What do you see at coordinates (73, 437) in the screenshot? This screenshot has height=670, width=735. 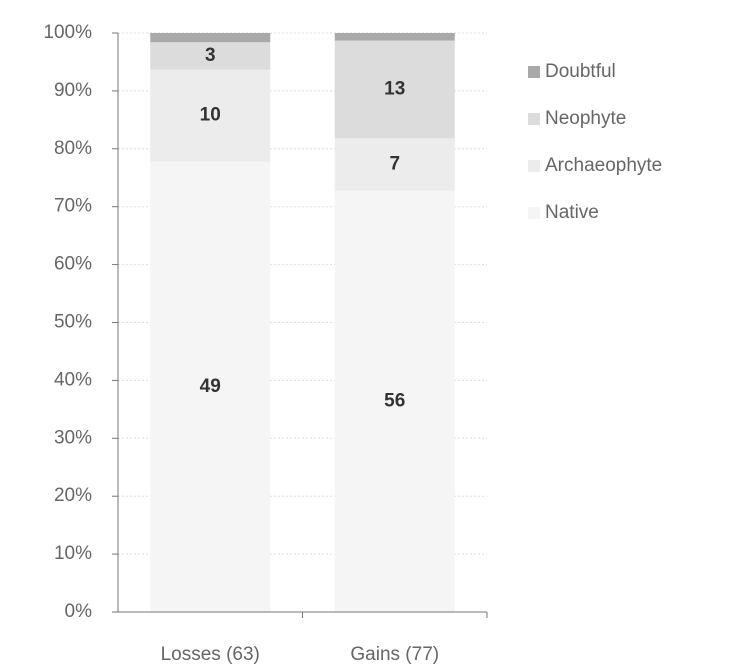 I see `y-tick-label: 30%` at bounding box center [73, 437].